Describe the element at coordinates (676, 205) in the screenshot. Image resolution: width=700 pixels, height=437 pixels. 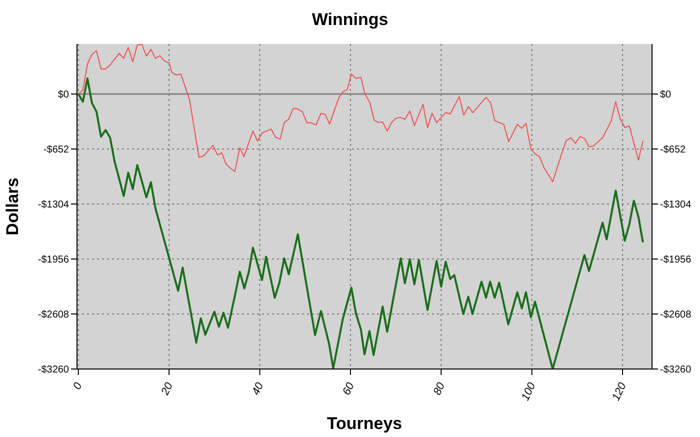
I see `y2-tick-label: -$1304` at that location.